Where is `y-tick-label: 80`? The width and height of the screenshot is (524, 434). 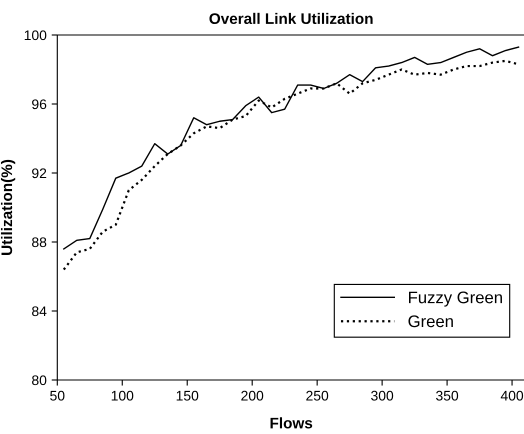 y-tick-label: 80 is located at coordinates (39, 380).